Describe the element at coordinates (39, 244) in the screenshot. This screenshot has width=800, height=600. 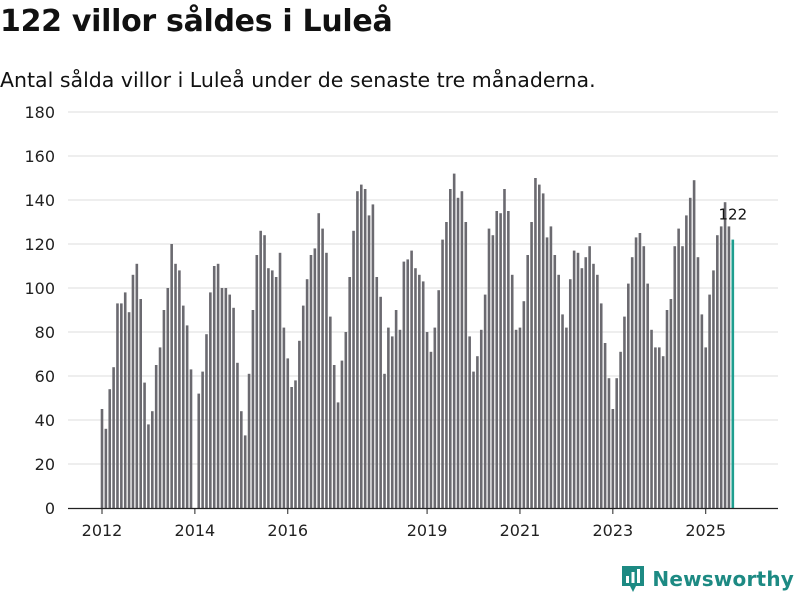
I see `y-tick-label-120: 120` at that location.